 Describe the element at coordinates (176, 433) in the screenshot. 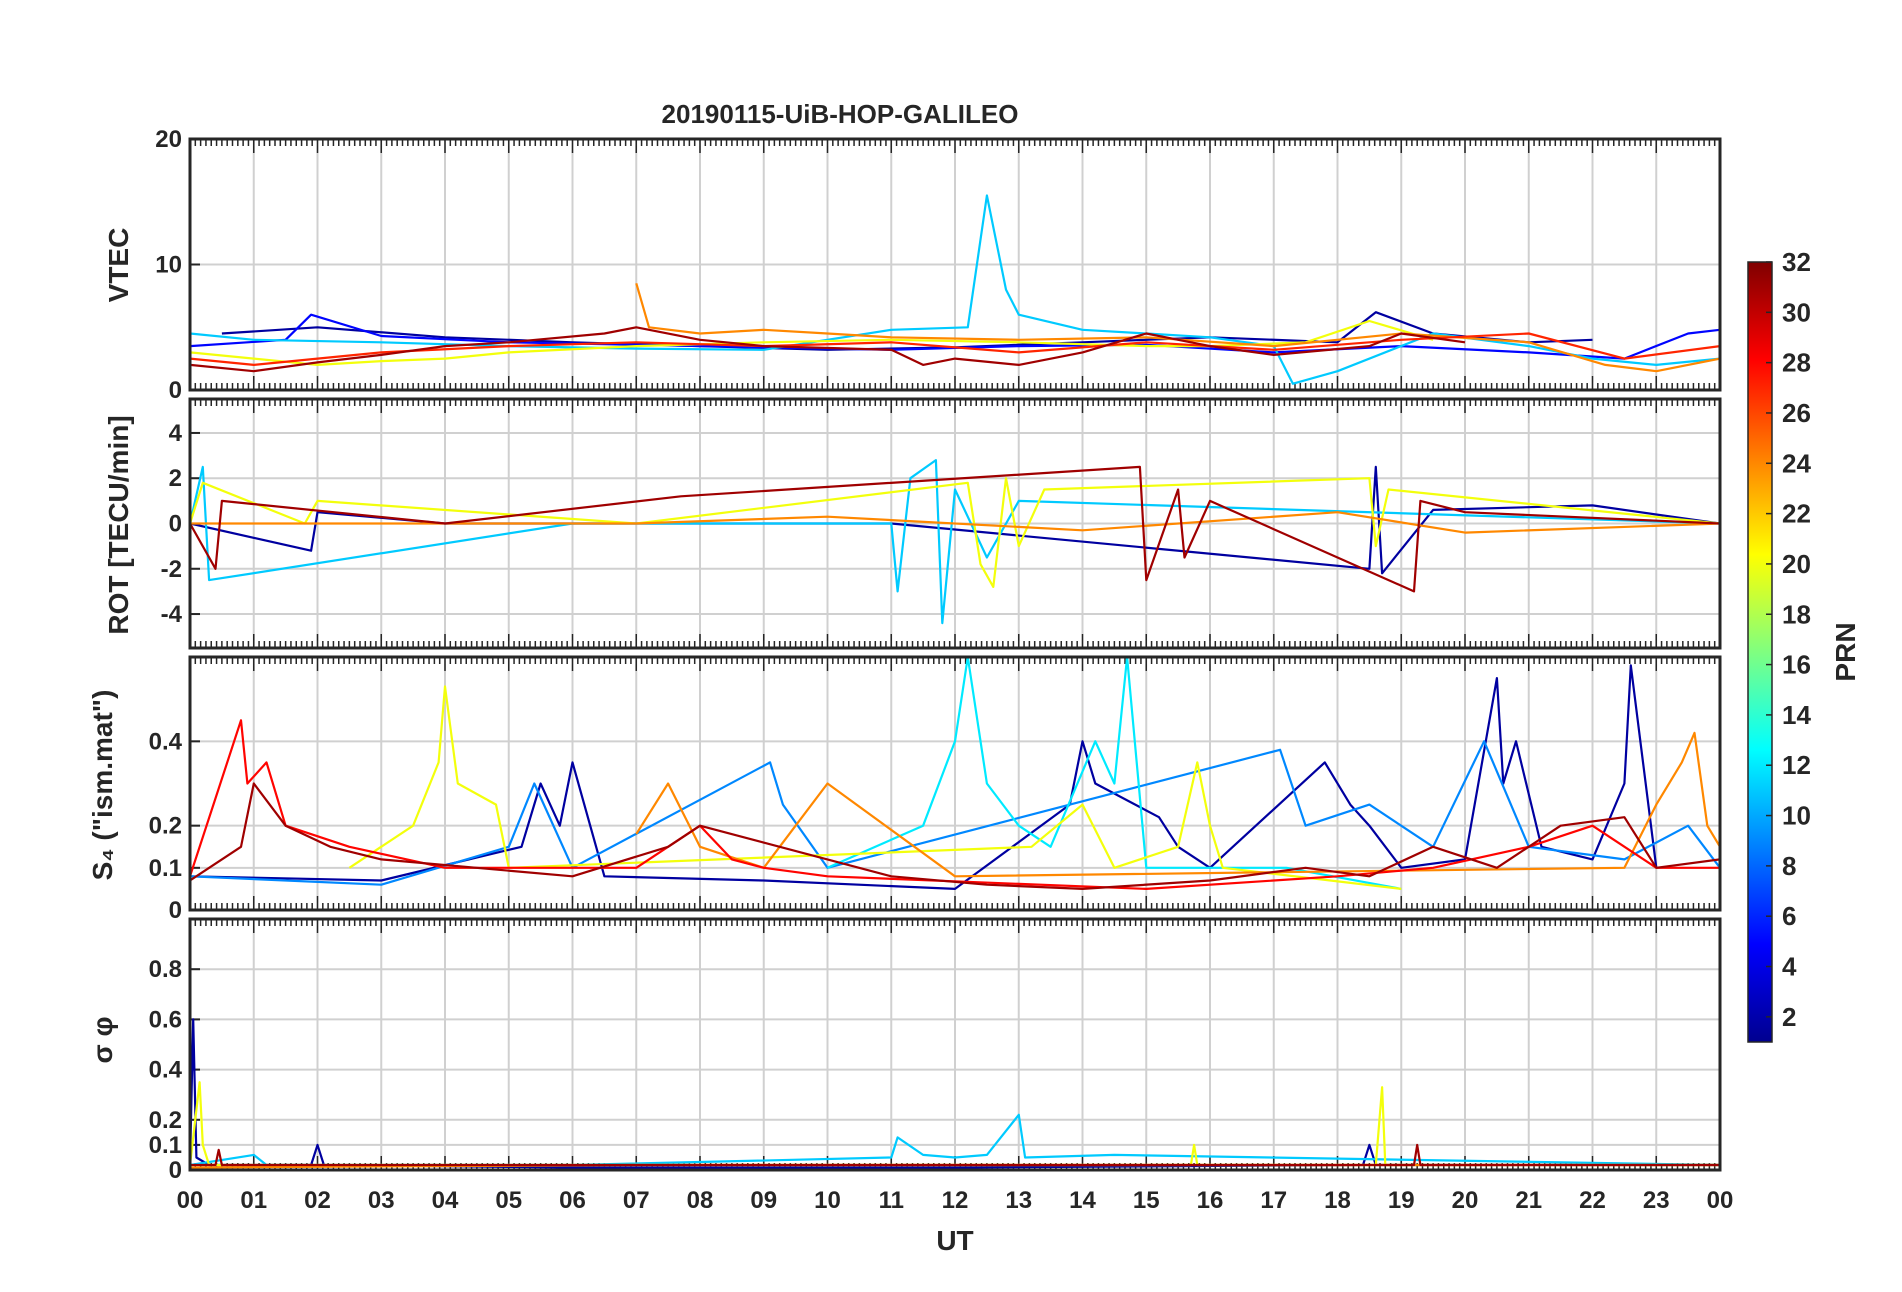

I see `y-tick-label: 4` at that location.